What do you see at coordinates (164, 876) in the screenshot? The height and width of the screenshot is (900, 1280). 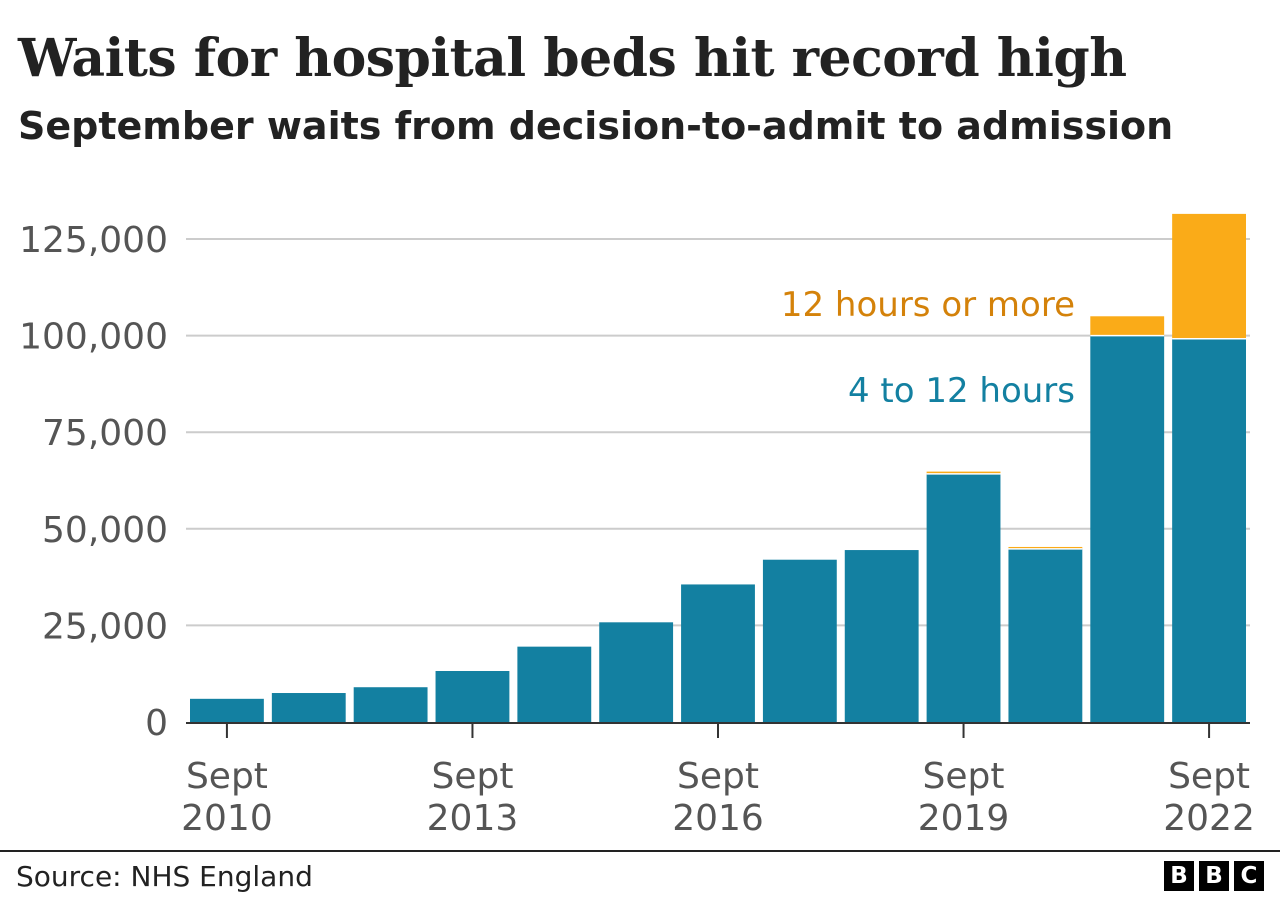 I see `source-note: Source: NHS England` at bounding box center [164, 876].